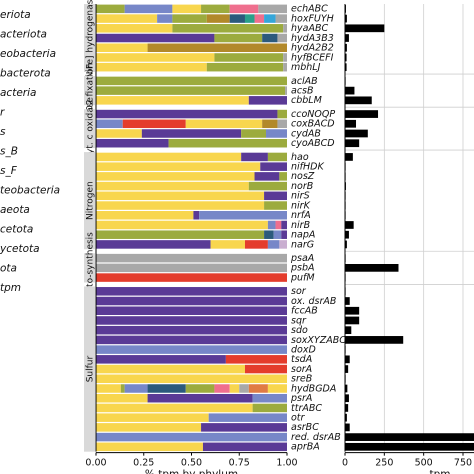 The width and height of the screenshot is (474, 474). Describe the element at coordinates (9, 171) in the screenshot. I see `legend-entry: s_F` at that location.